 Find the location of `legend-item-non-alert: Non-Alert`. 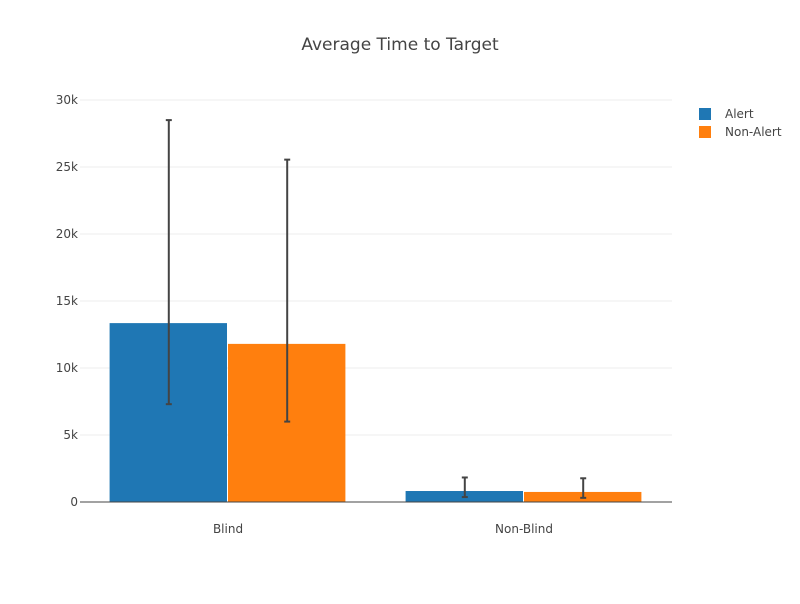

legend-item-non-alert: Non-Alert is located at coordinates (740, 132).